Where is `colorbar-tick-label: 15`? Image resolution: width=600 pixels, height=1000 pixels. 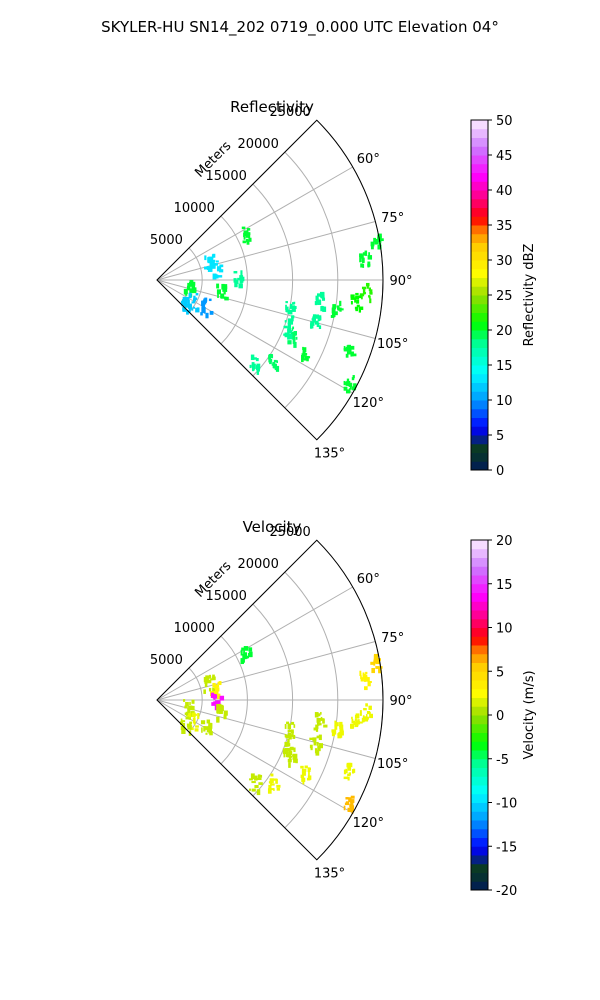
colorbar-tick-label: 15 is located at coordinates (504, 585).